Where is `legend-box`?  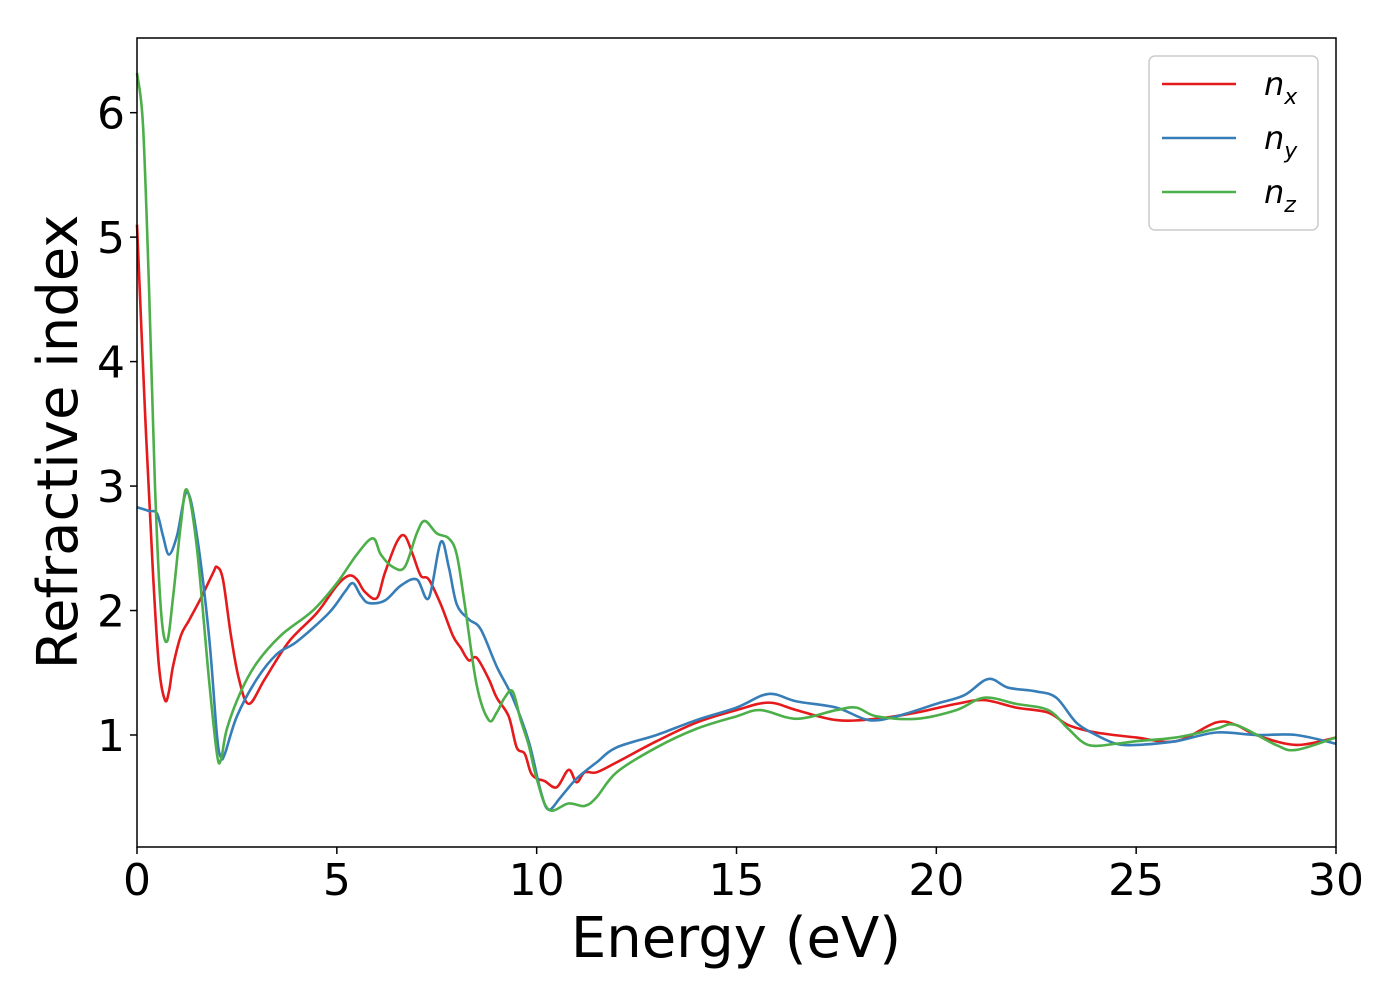
legend-box is located at coordinates (1233, 143).